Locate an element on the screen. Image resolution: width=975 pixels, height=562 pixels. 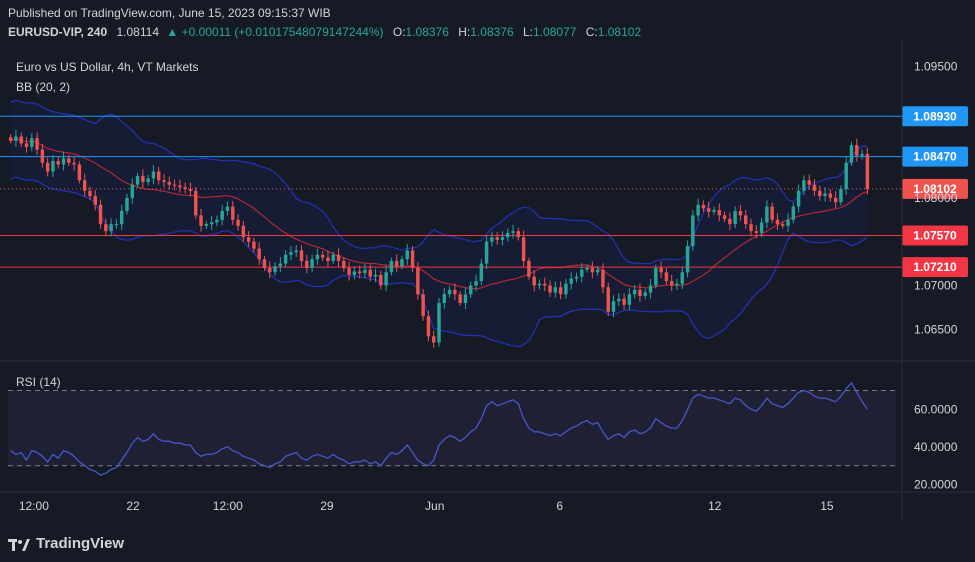
last-price: 1.08114 is located at coordinates (138, 32).